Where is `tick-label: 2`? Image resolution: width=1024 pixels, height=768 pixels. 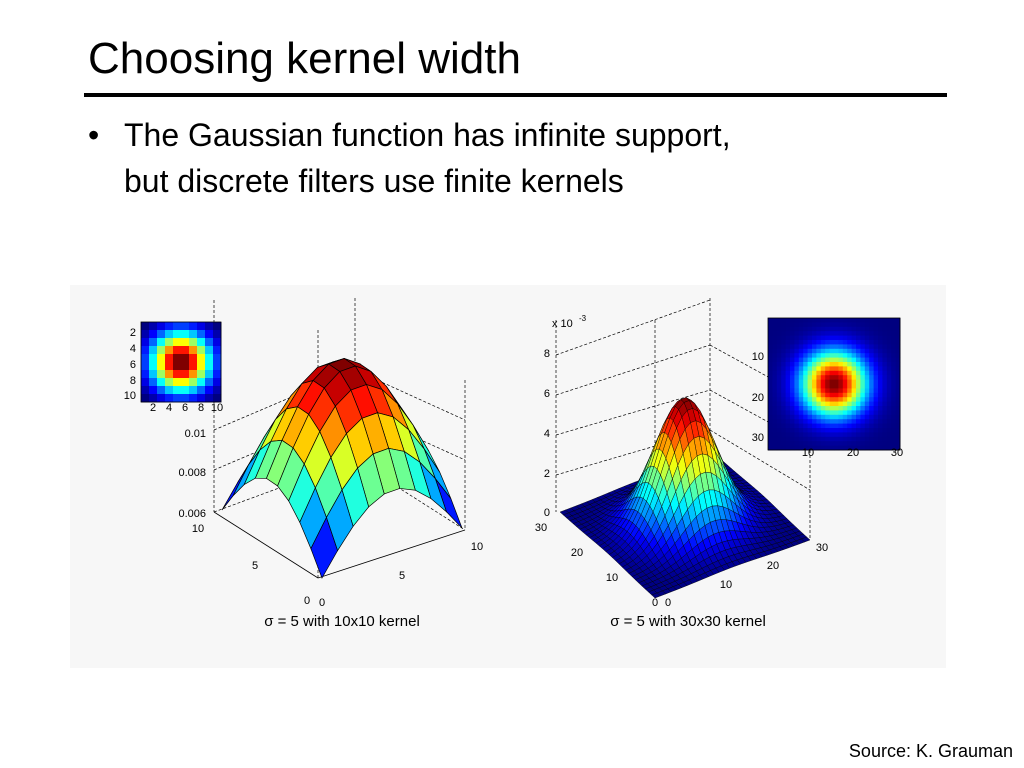 tick-label: 2 is located at coordinates (153, 408).